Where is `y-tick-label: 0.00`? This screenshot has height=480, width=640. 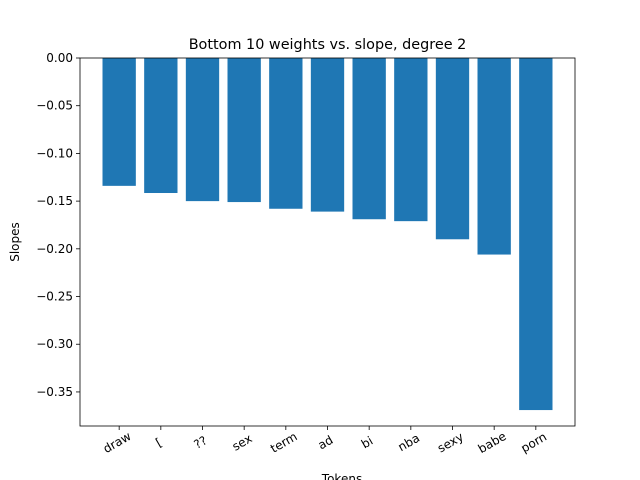 y-tick-label: 0.00 is located at coordinates (59, 58).